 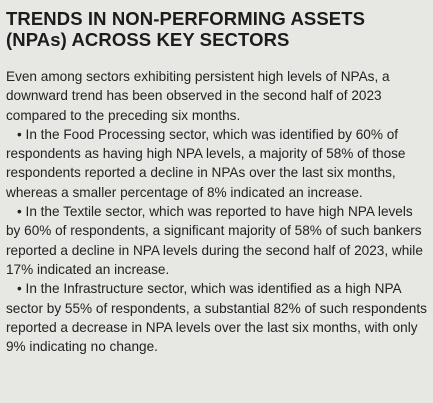 What do you see at coordinates (148, 39) in the screenshot?
I see `title-line-2: (NPAs) ACROSS KEY SECTORS` at bounding box center [148, 39].